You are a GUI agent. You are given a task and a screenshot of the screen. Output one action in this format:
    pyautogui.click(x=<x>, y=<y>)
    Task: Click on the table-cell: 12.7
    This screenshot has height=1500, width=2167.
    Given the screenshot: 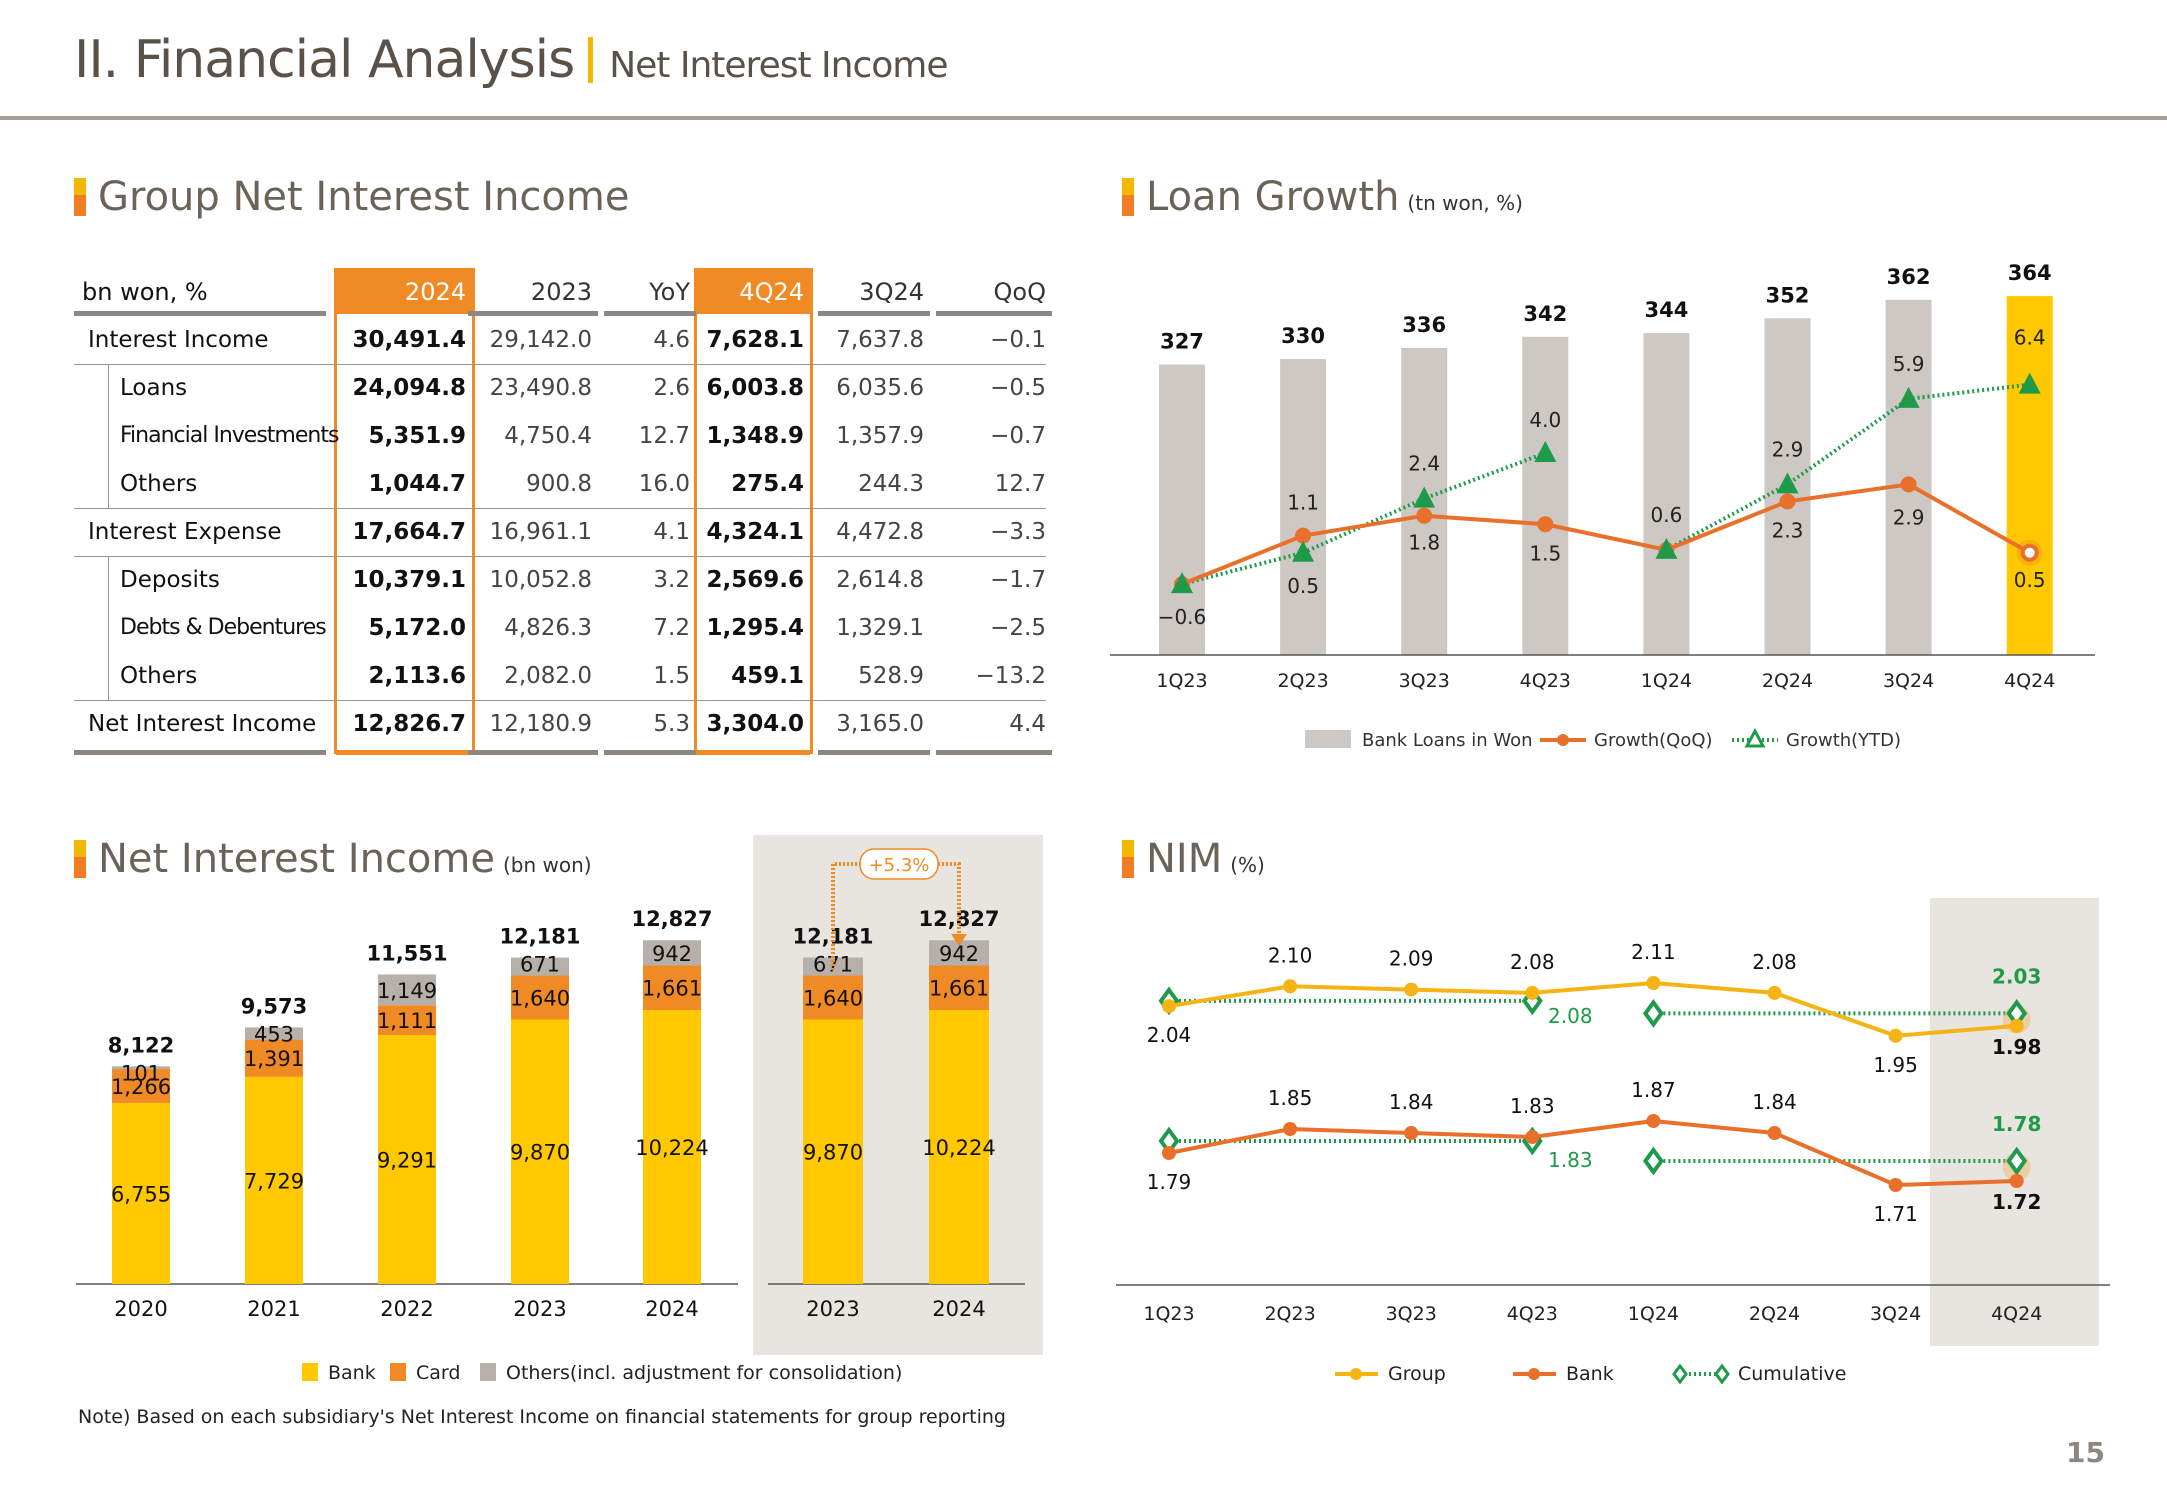 What is the action you would take?
    pyautogui.click(x=664, y=436)
    